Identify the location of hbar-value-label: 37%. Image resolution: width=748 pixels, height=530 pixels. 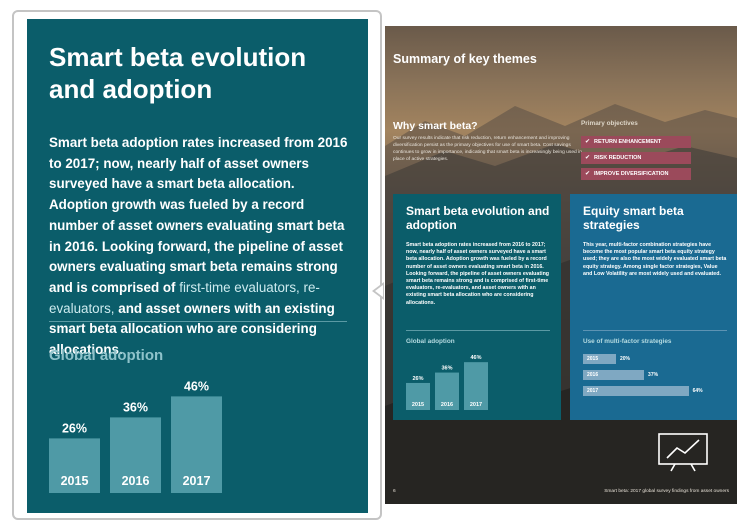
(653, 375).